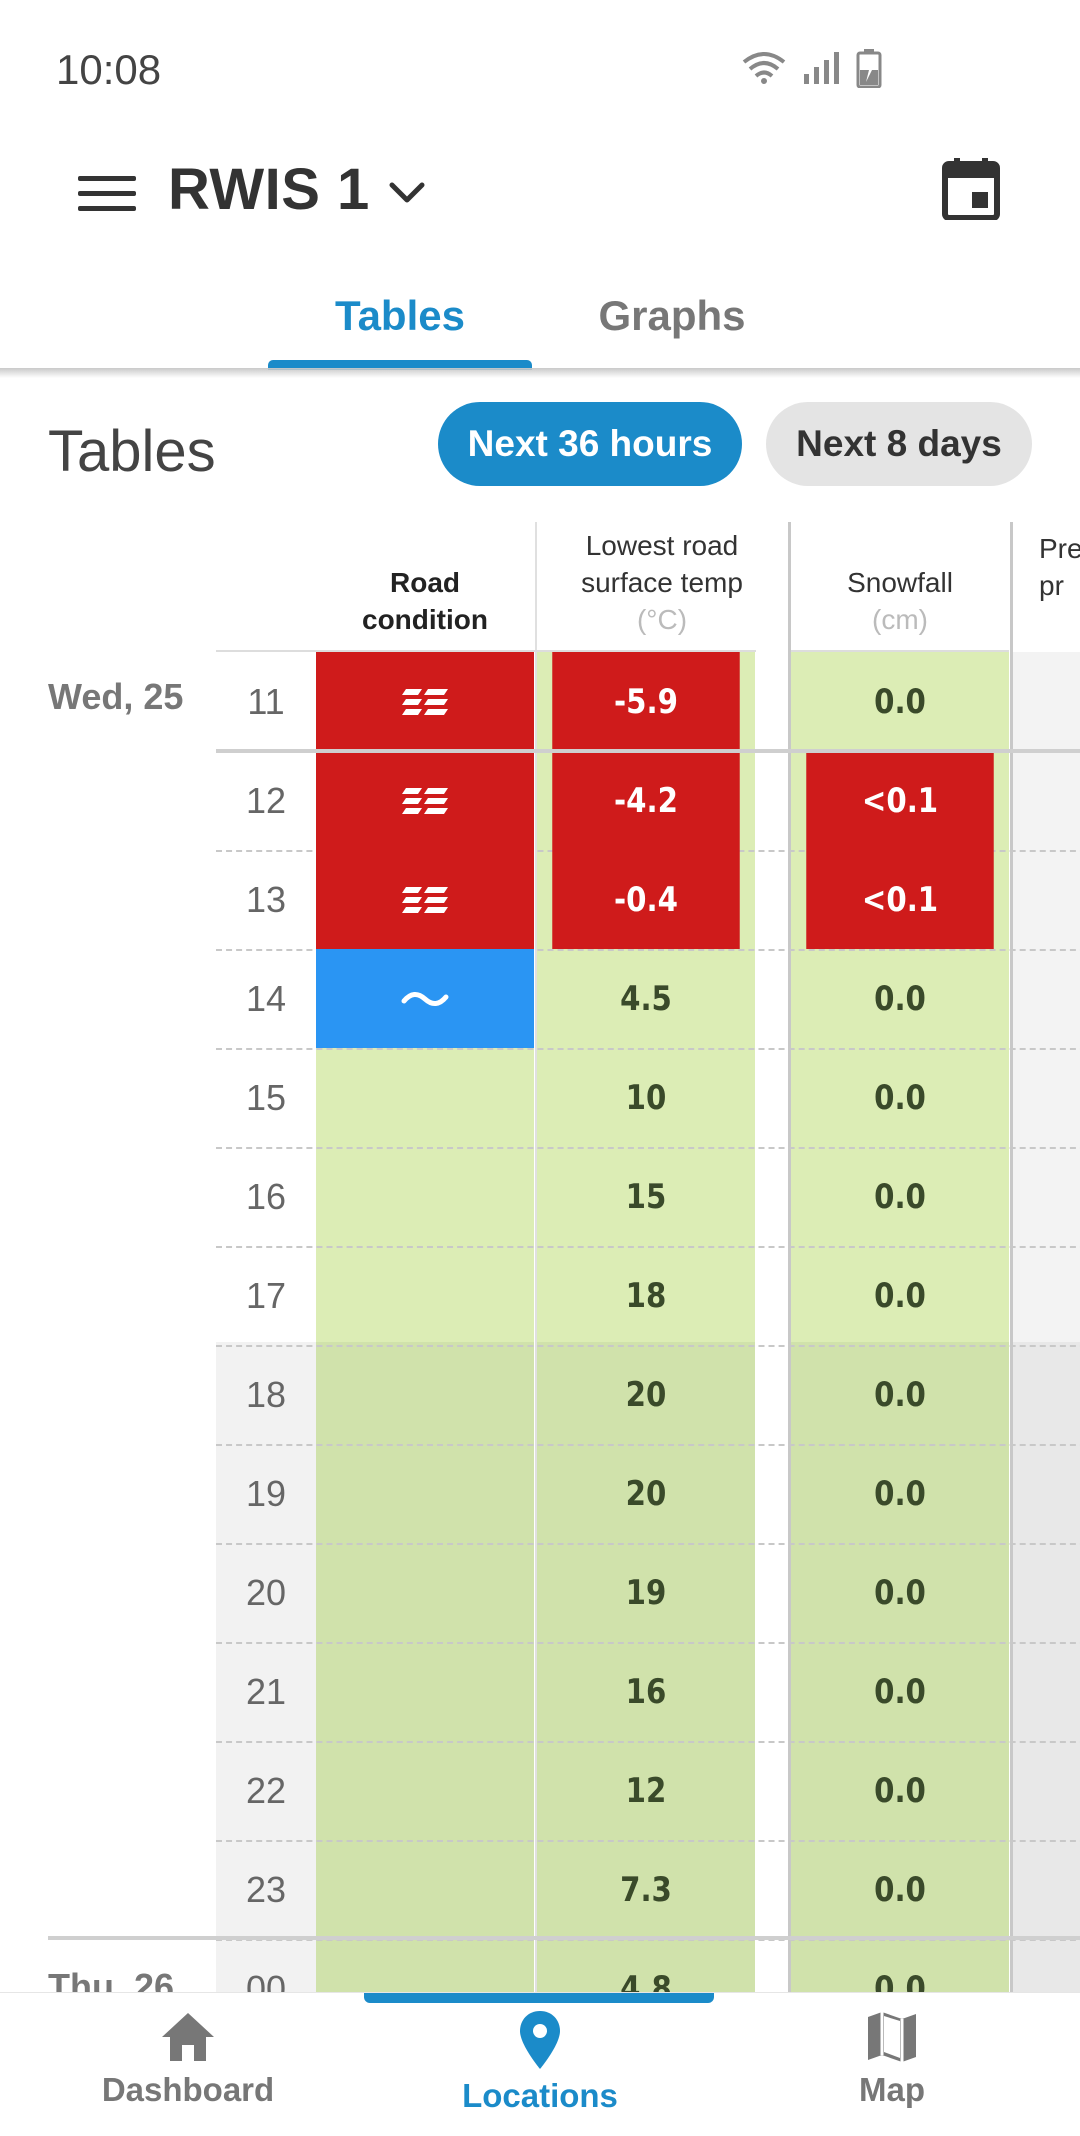  Describe the element at coordinates (269, 189) in the screenshot. I see `location-title: RWIS 1` at that location.